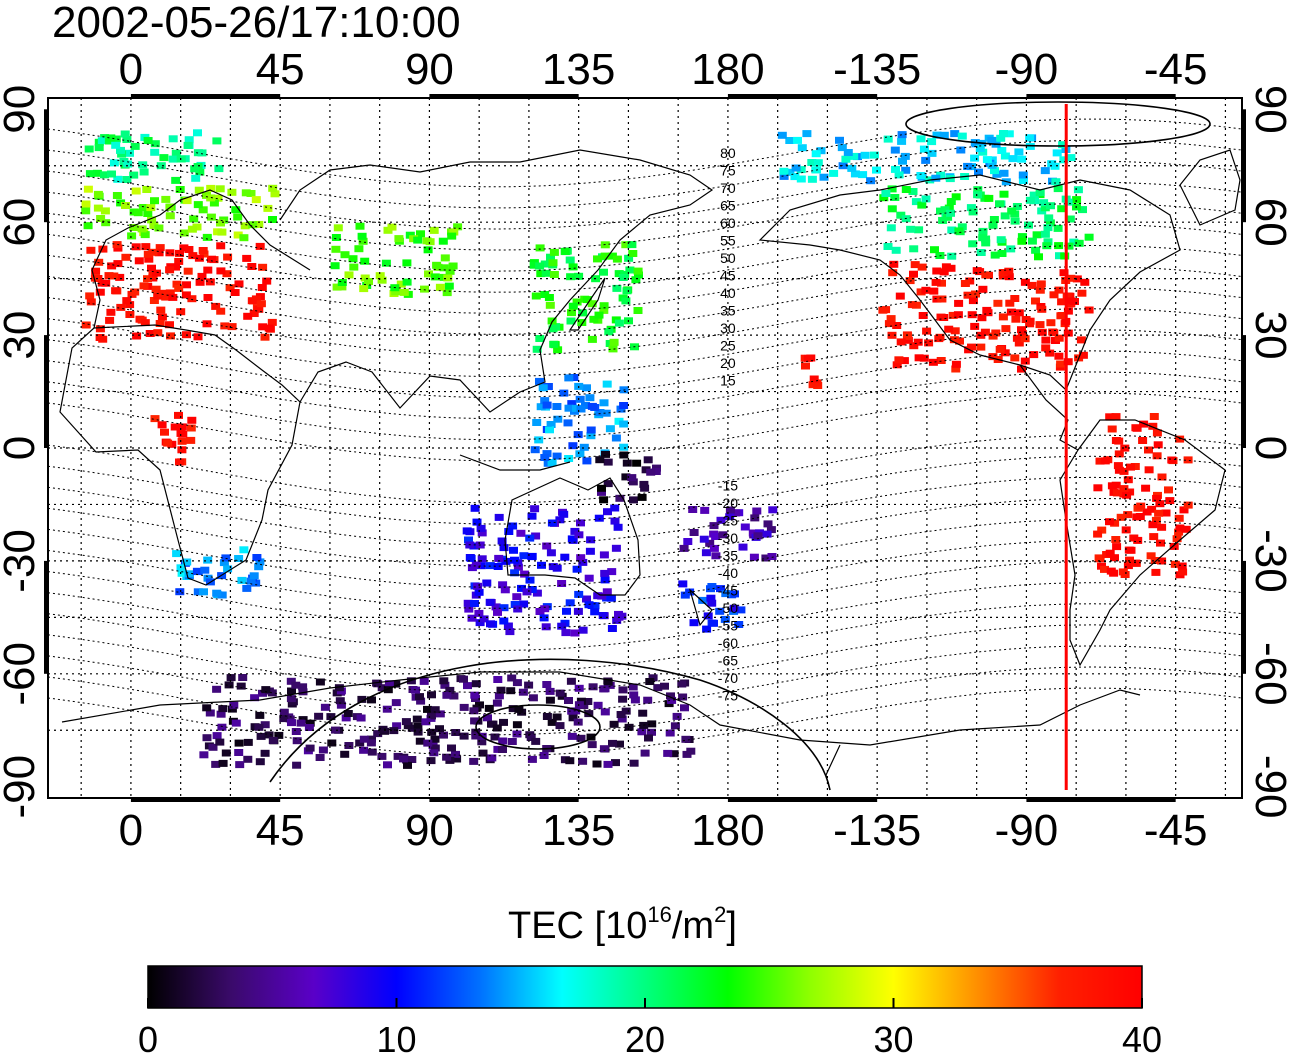 Image resolution: width=1292 pixels, height=1057 pixels. I want to click on lat-tick-label-right: 60, so click(1269, 222).